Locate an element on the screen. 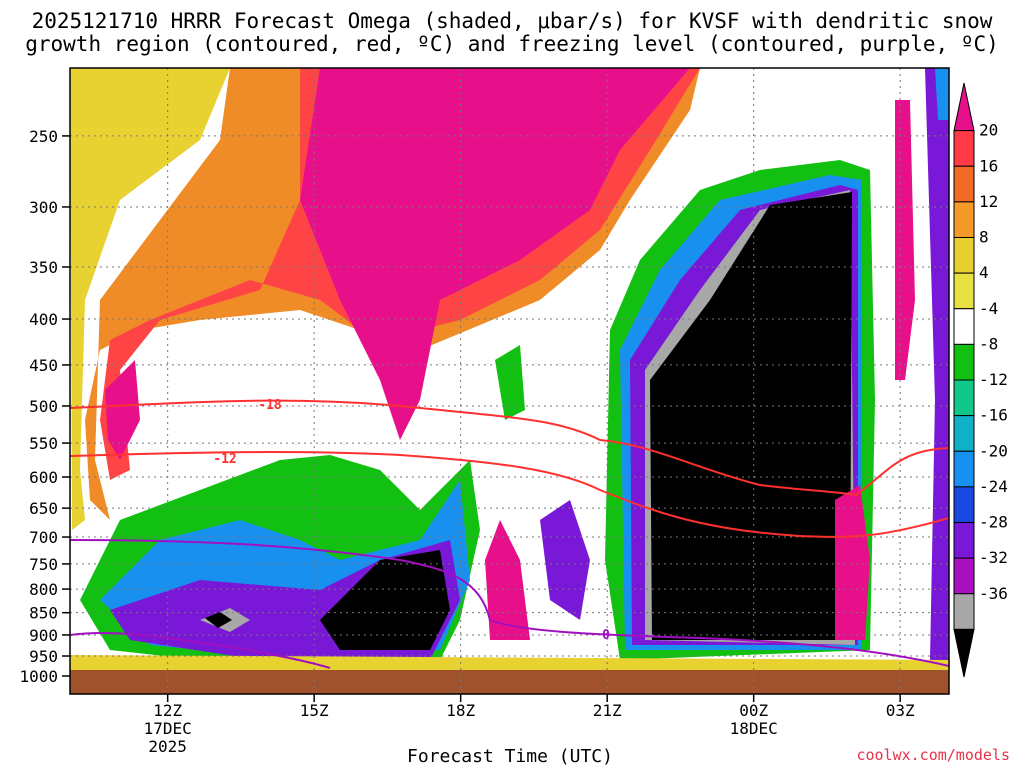 The width and height of the screenshot is (1024, 768). y-tick-label-850: 850 is located at coordinates (43, 613).